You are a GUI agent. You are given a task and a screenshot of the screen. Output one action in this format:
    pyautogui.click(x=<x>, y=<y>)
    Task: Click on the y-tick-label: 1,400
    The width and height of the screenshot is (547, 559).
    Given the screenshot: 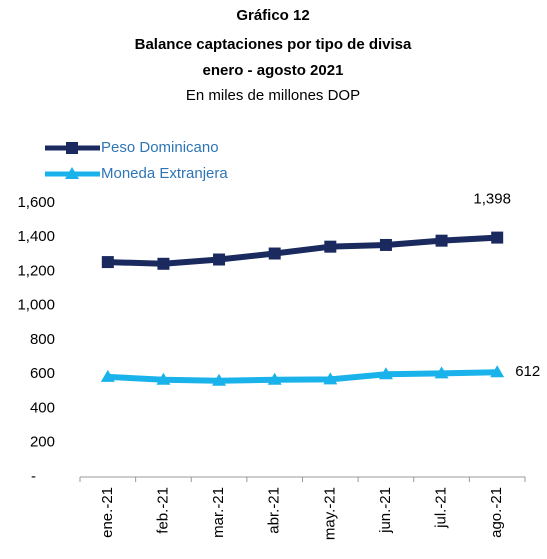 What is the action you would take?
    pyautogui.click(x=36, y=236)
    